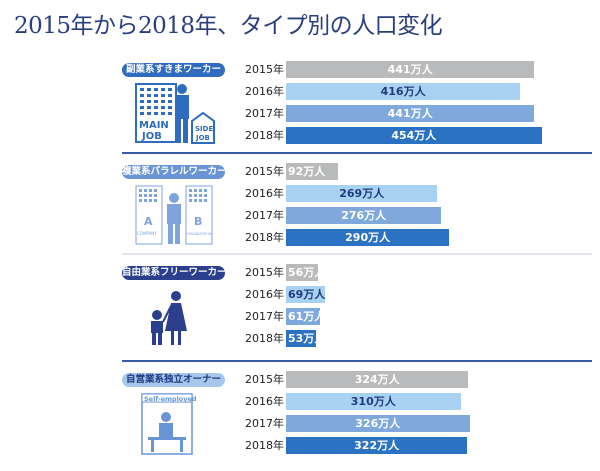 The width and height of the screenshot is (600, 471). Describe the element at coordinates (414, 135) in the screenshot. I see `bar: 454万人` at that location.